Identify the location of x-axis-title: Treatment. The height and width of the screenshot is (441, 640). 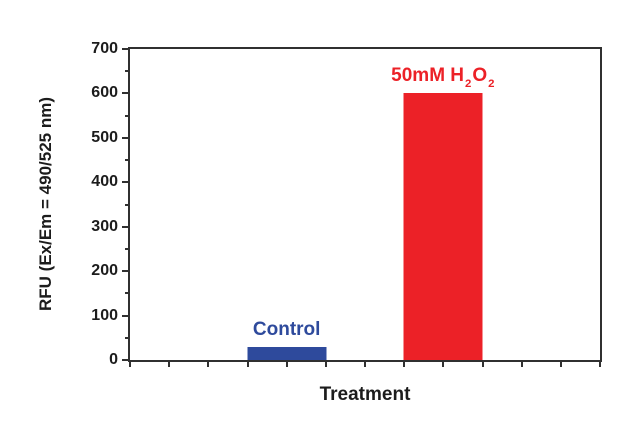
(365, 394).